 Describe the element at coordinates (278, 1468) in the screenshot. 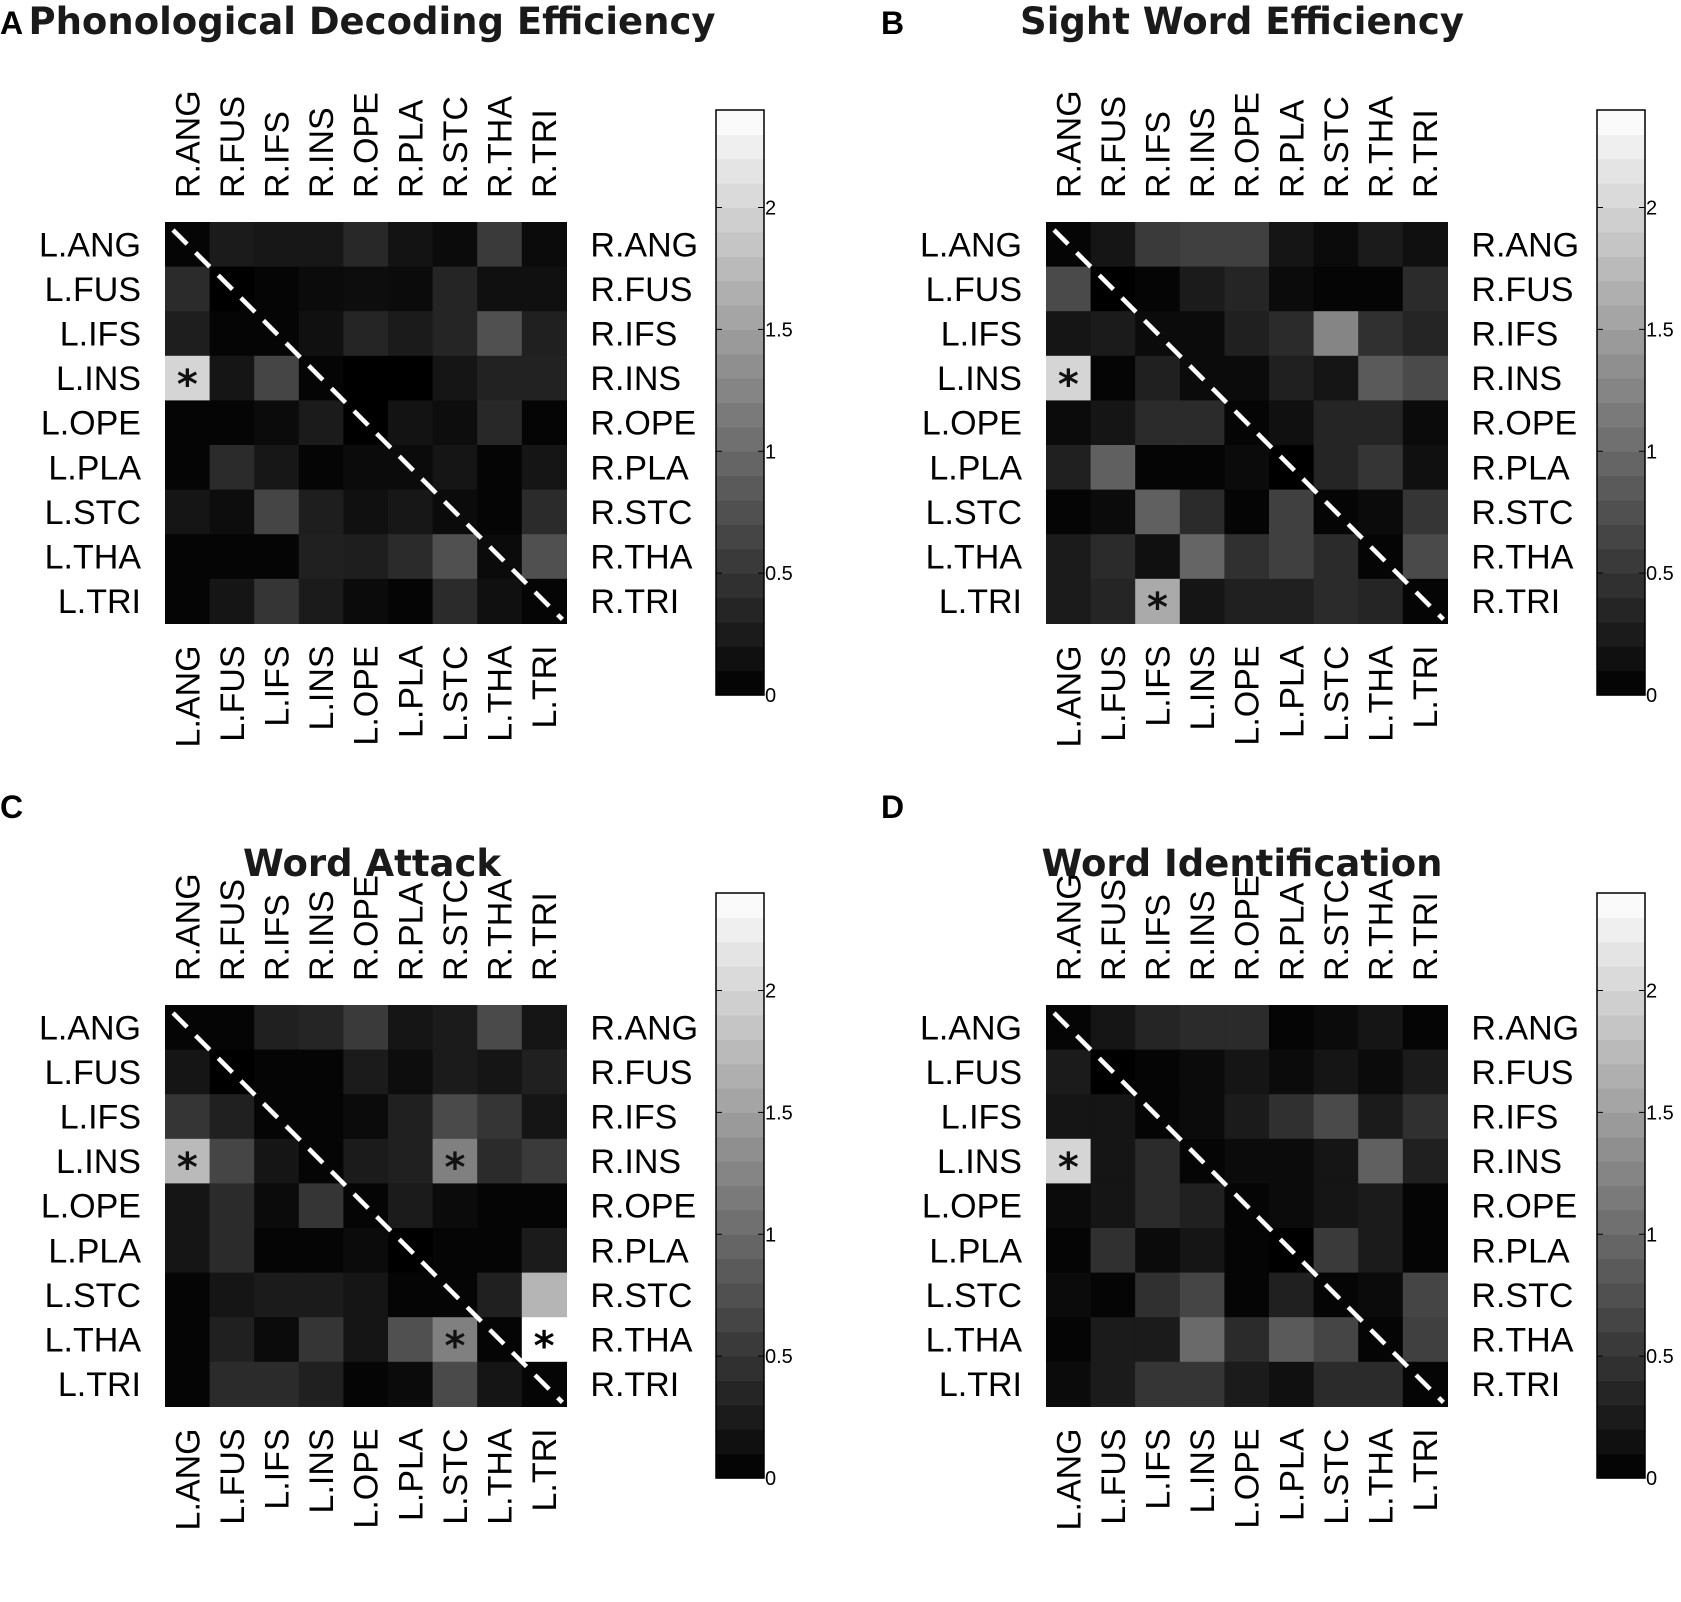

I see `col-label-bottom: L.IFS` at that location.